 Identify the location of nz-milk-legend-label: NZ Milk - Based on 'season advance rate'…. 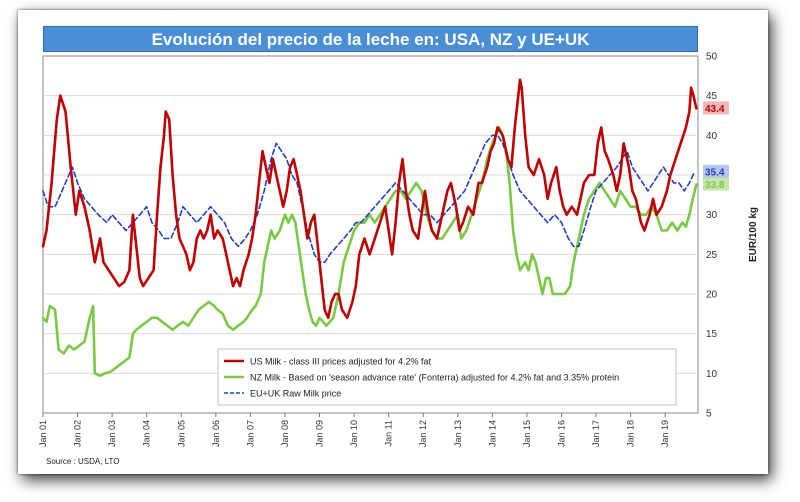
(434, 378).